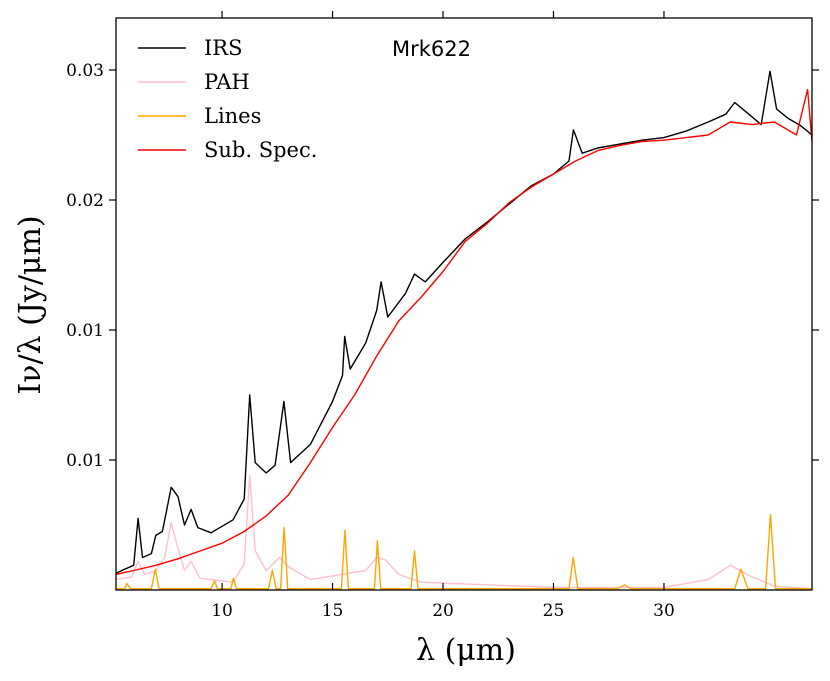 Image resolution: width=830 pixels, height=681 pixels. What do you see at coordinates (443, 611) in the screenshot?
I see `x-tick-label: 20` at bounding box center [443, 611].